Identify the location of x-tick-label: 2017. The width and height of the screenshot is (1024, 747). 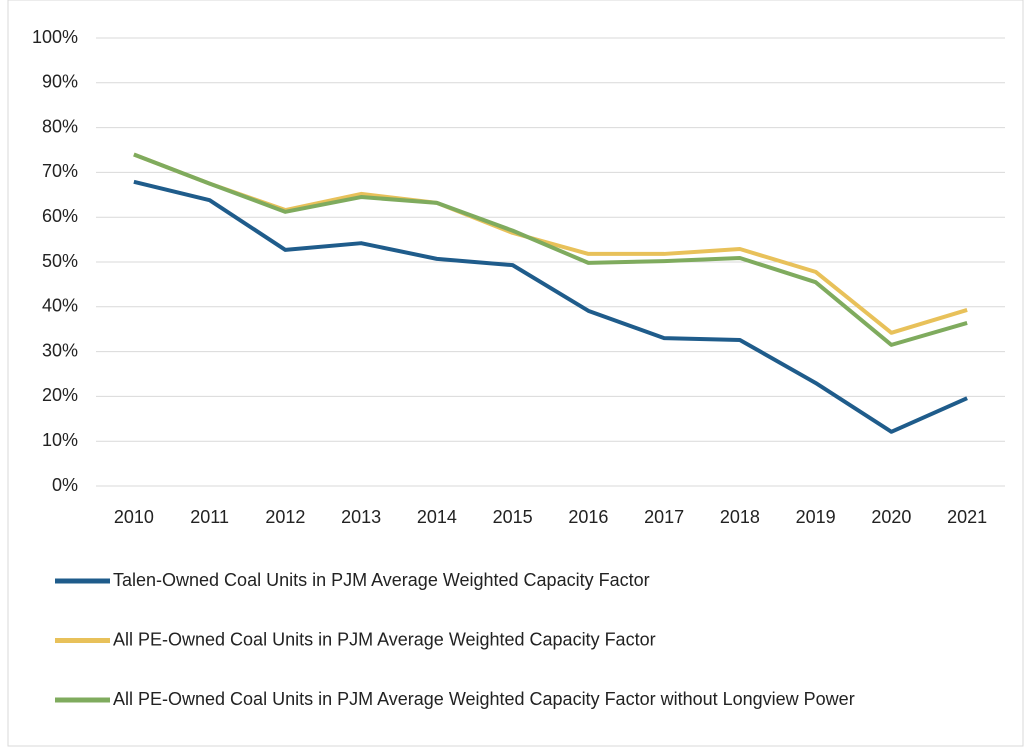
(664, 517).